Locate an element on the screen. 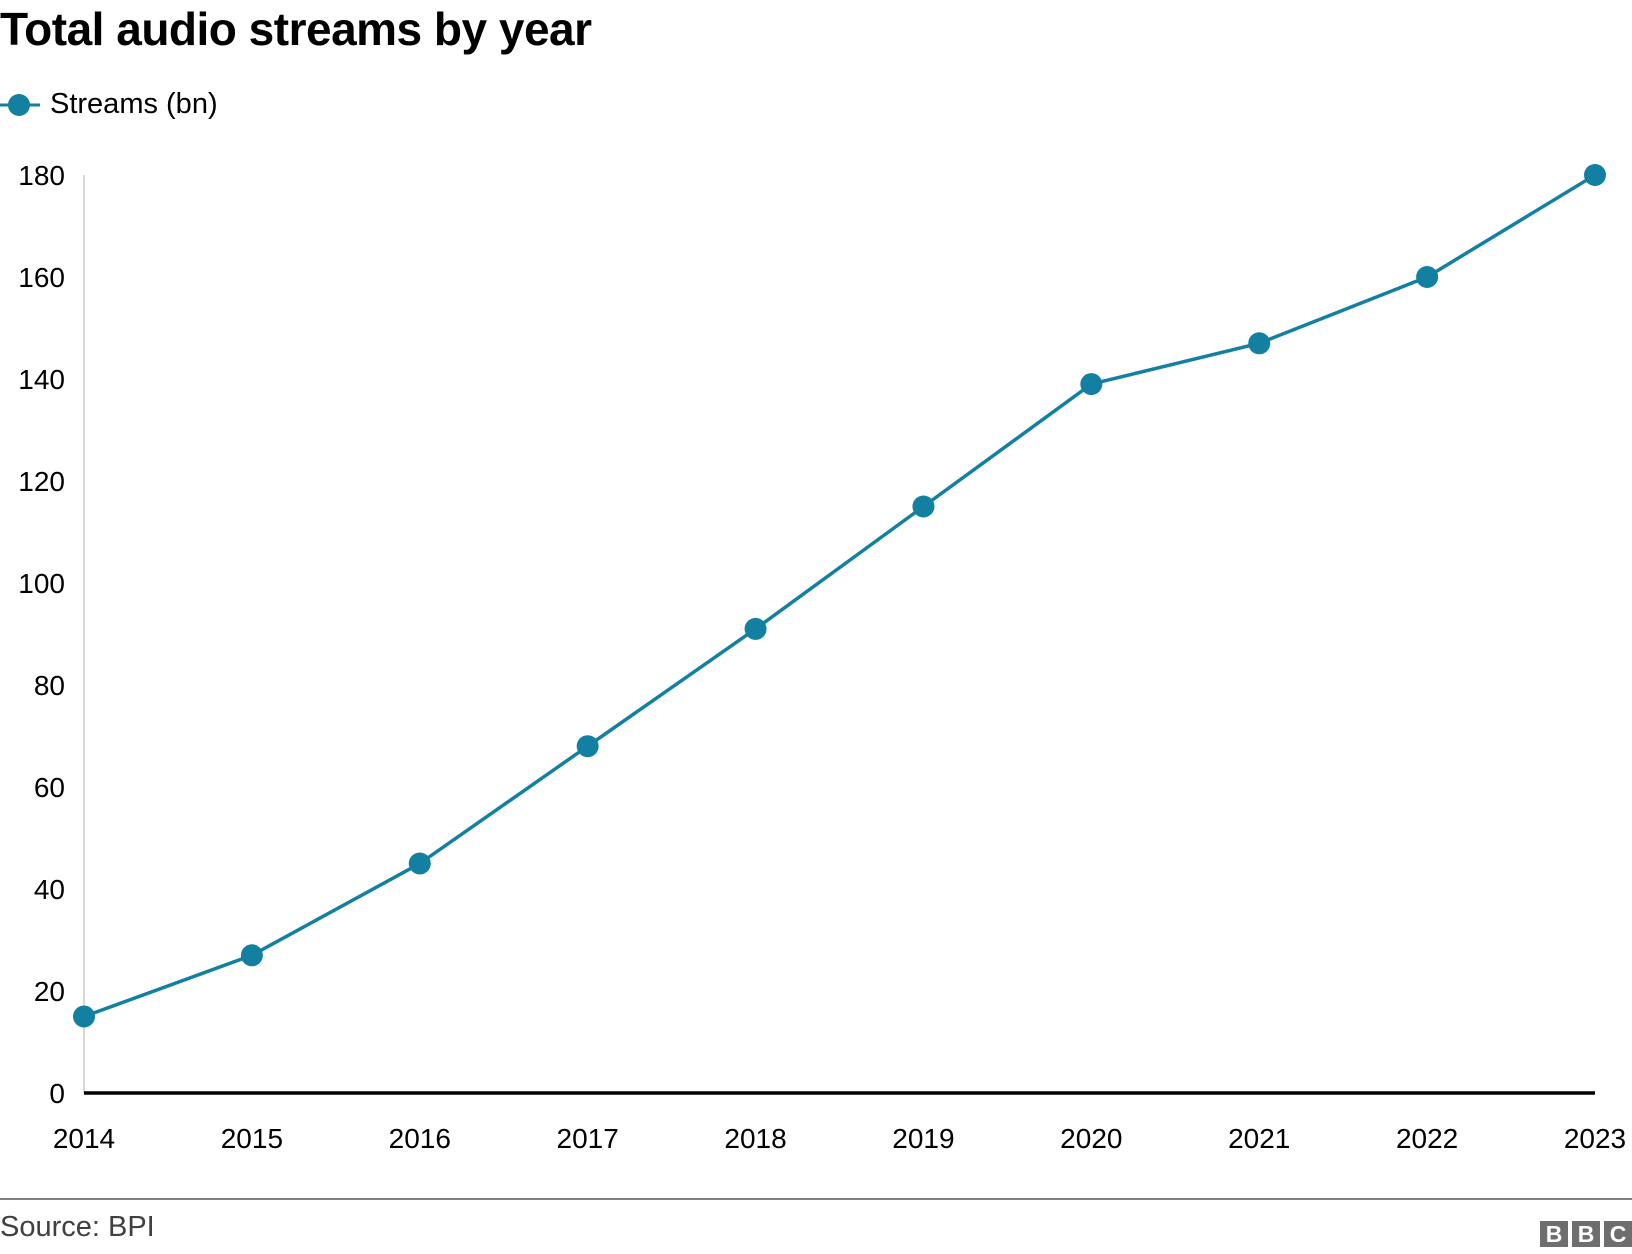 This screenshot has height=1254, width=1632. bbc-logo: B B C is located at coordinates (1586, 1234).